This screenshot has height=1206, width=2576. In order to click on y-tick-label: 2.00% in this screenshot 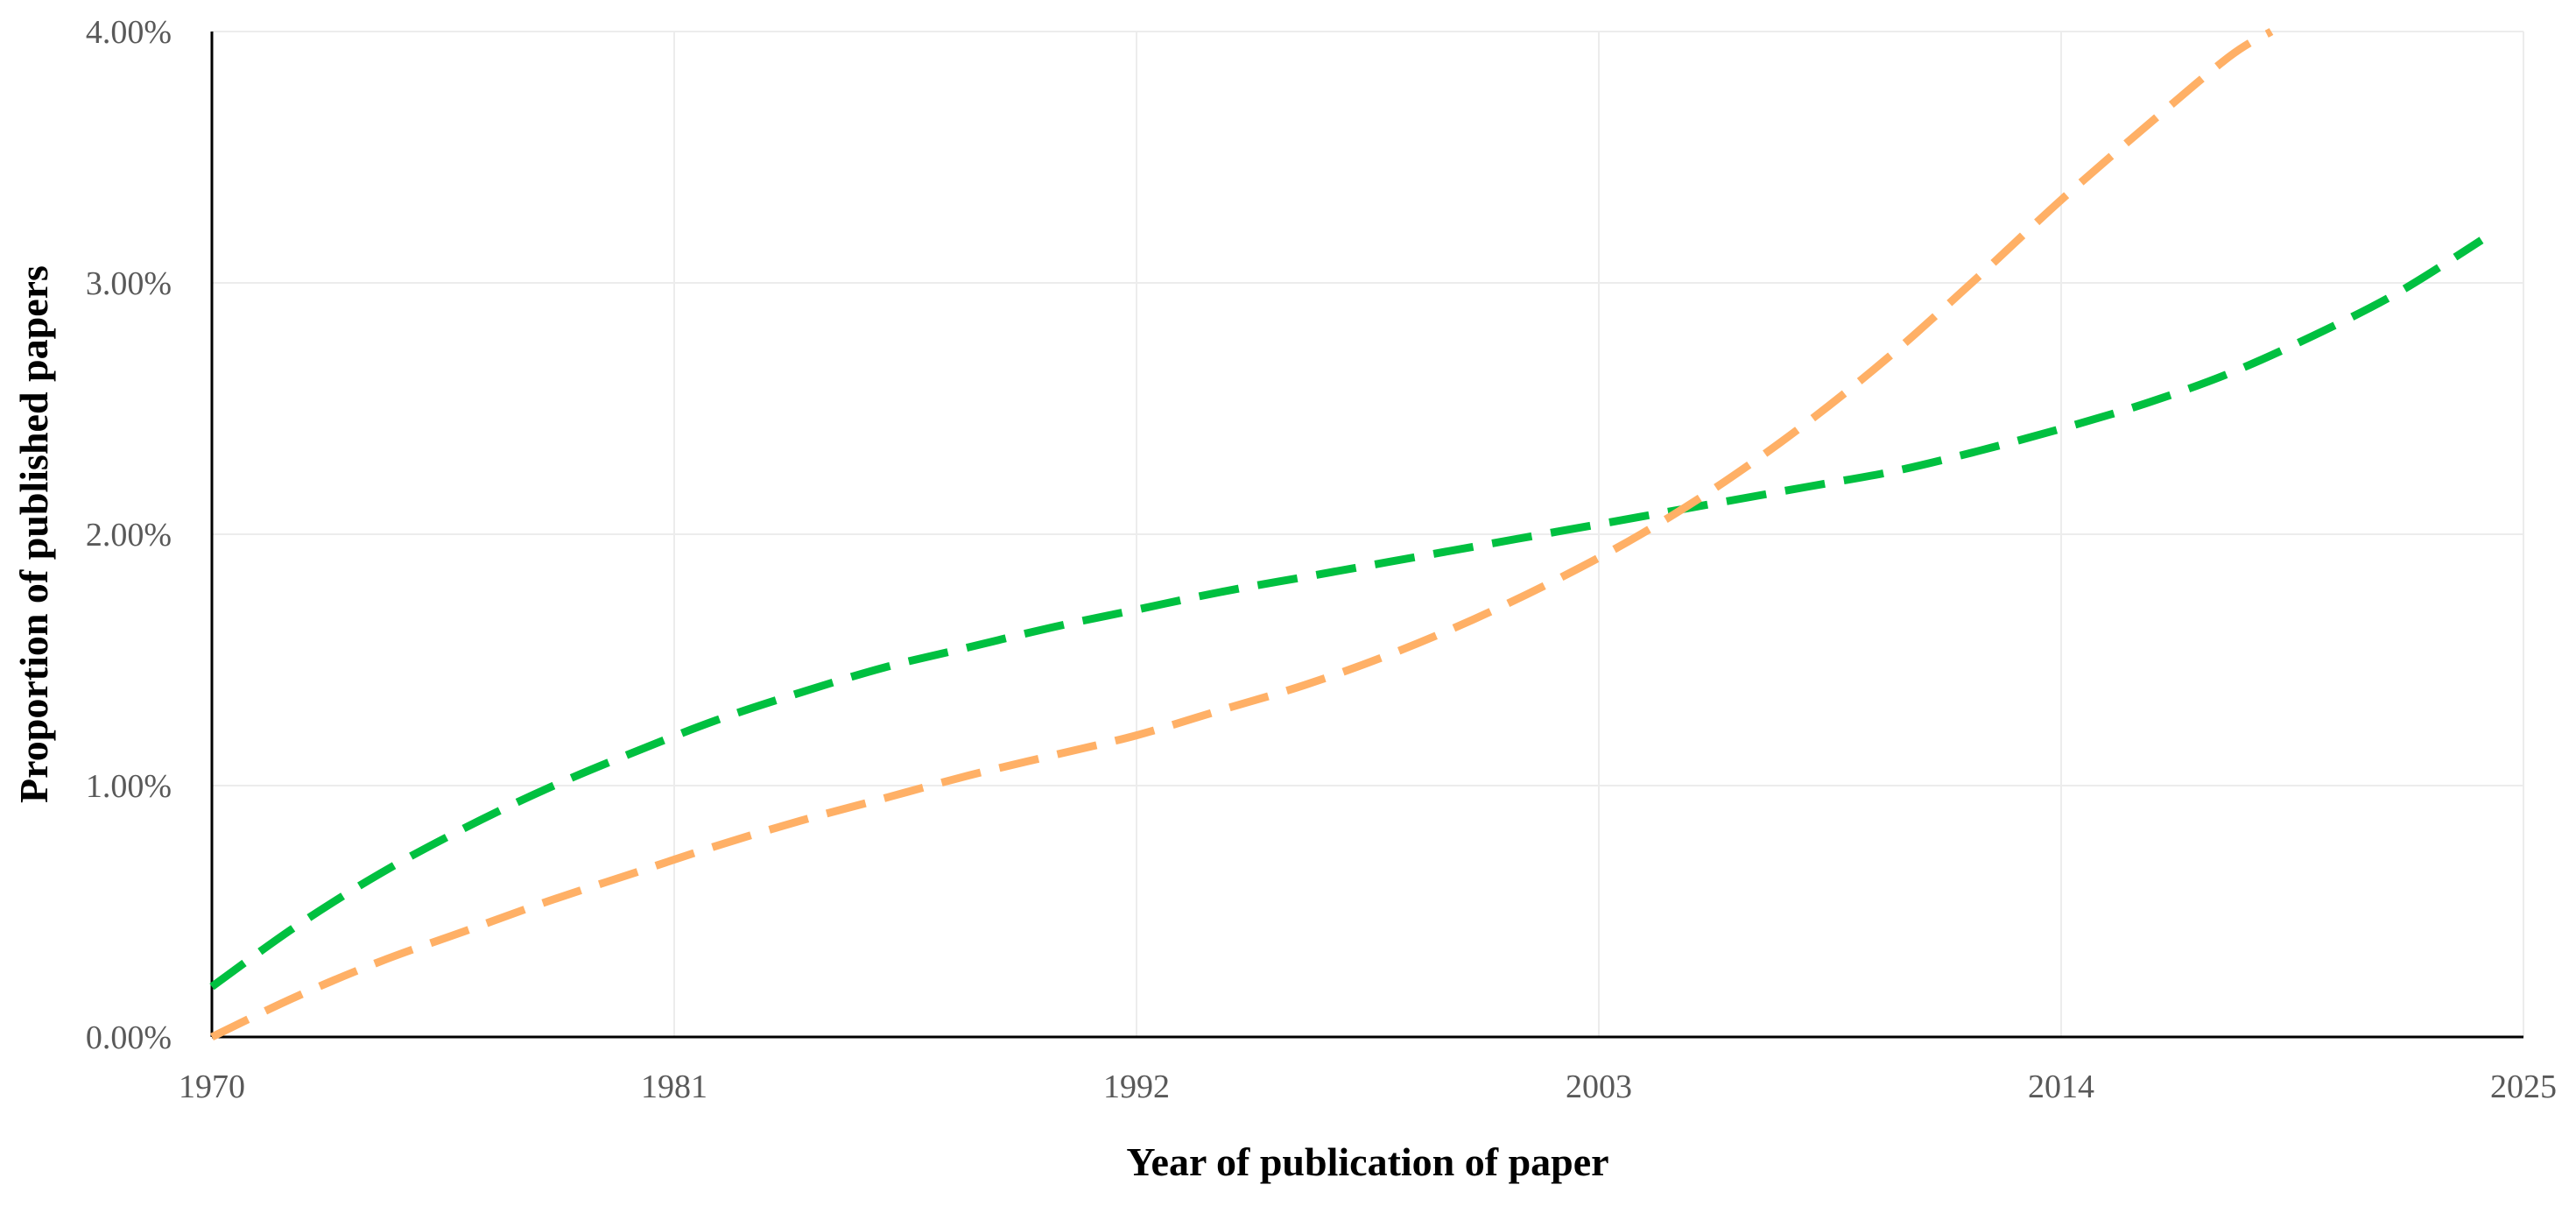, I will do `click(129, 535)`.